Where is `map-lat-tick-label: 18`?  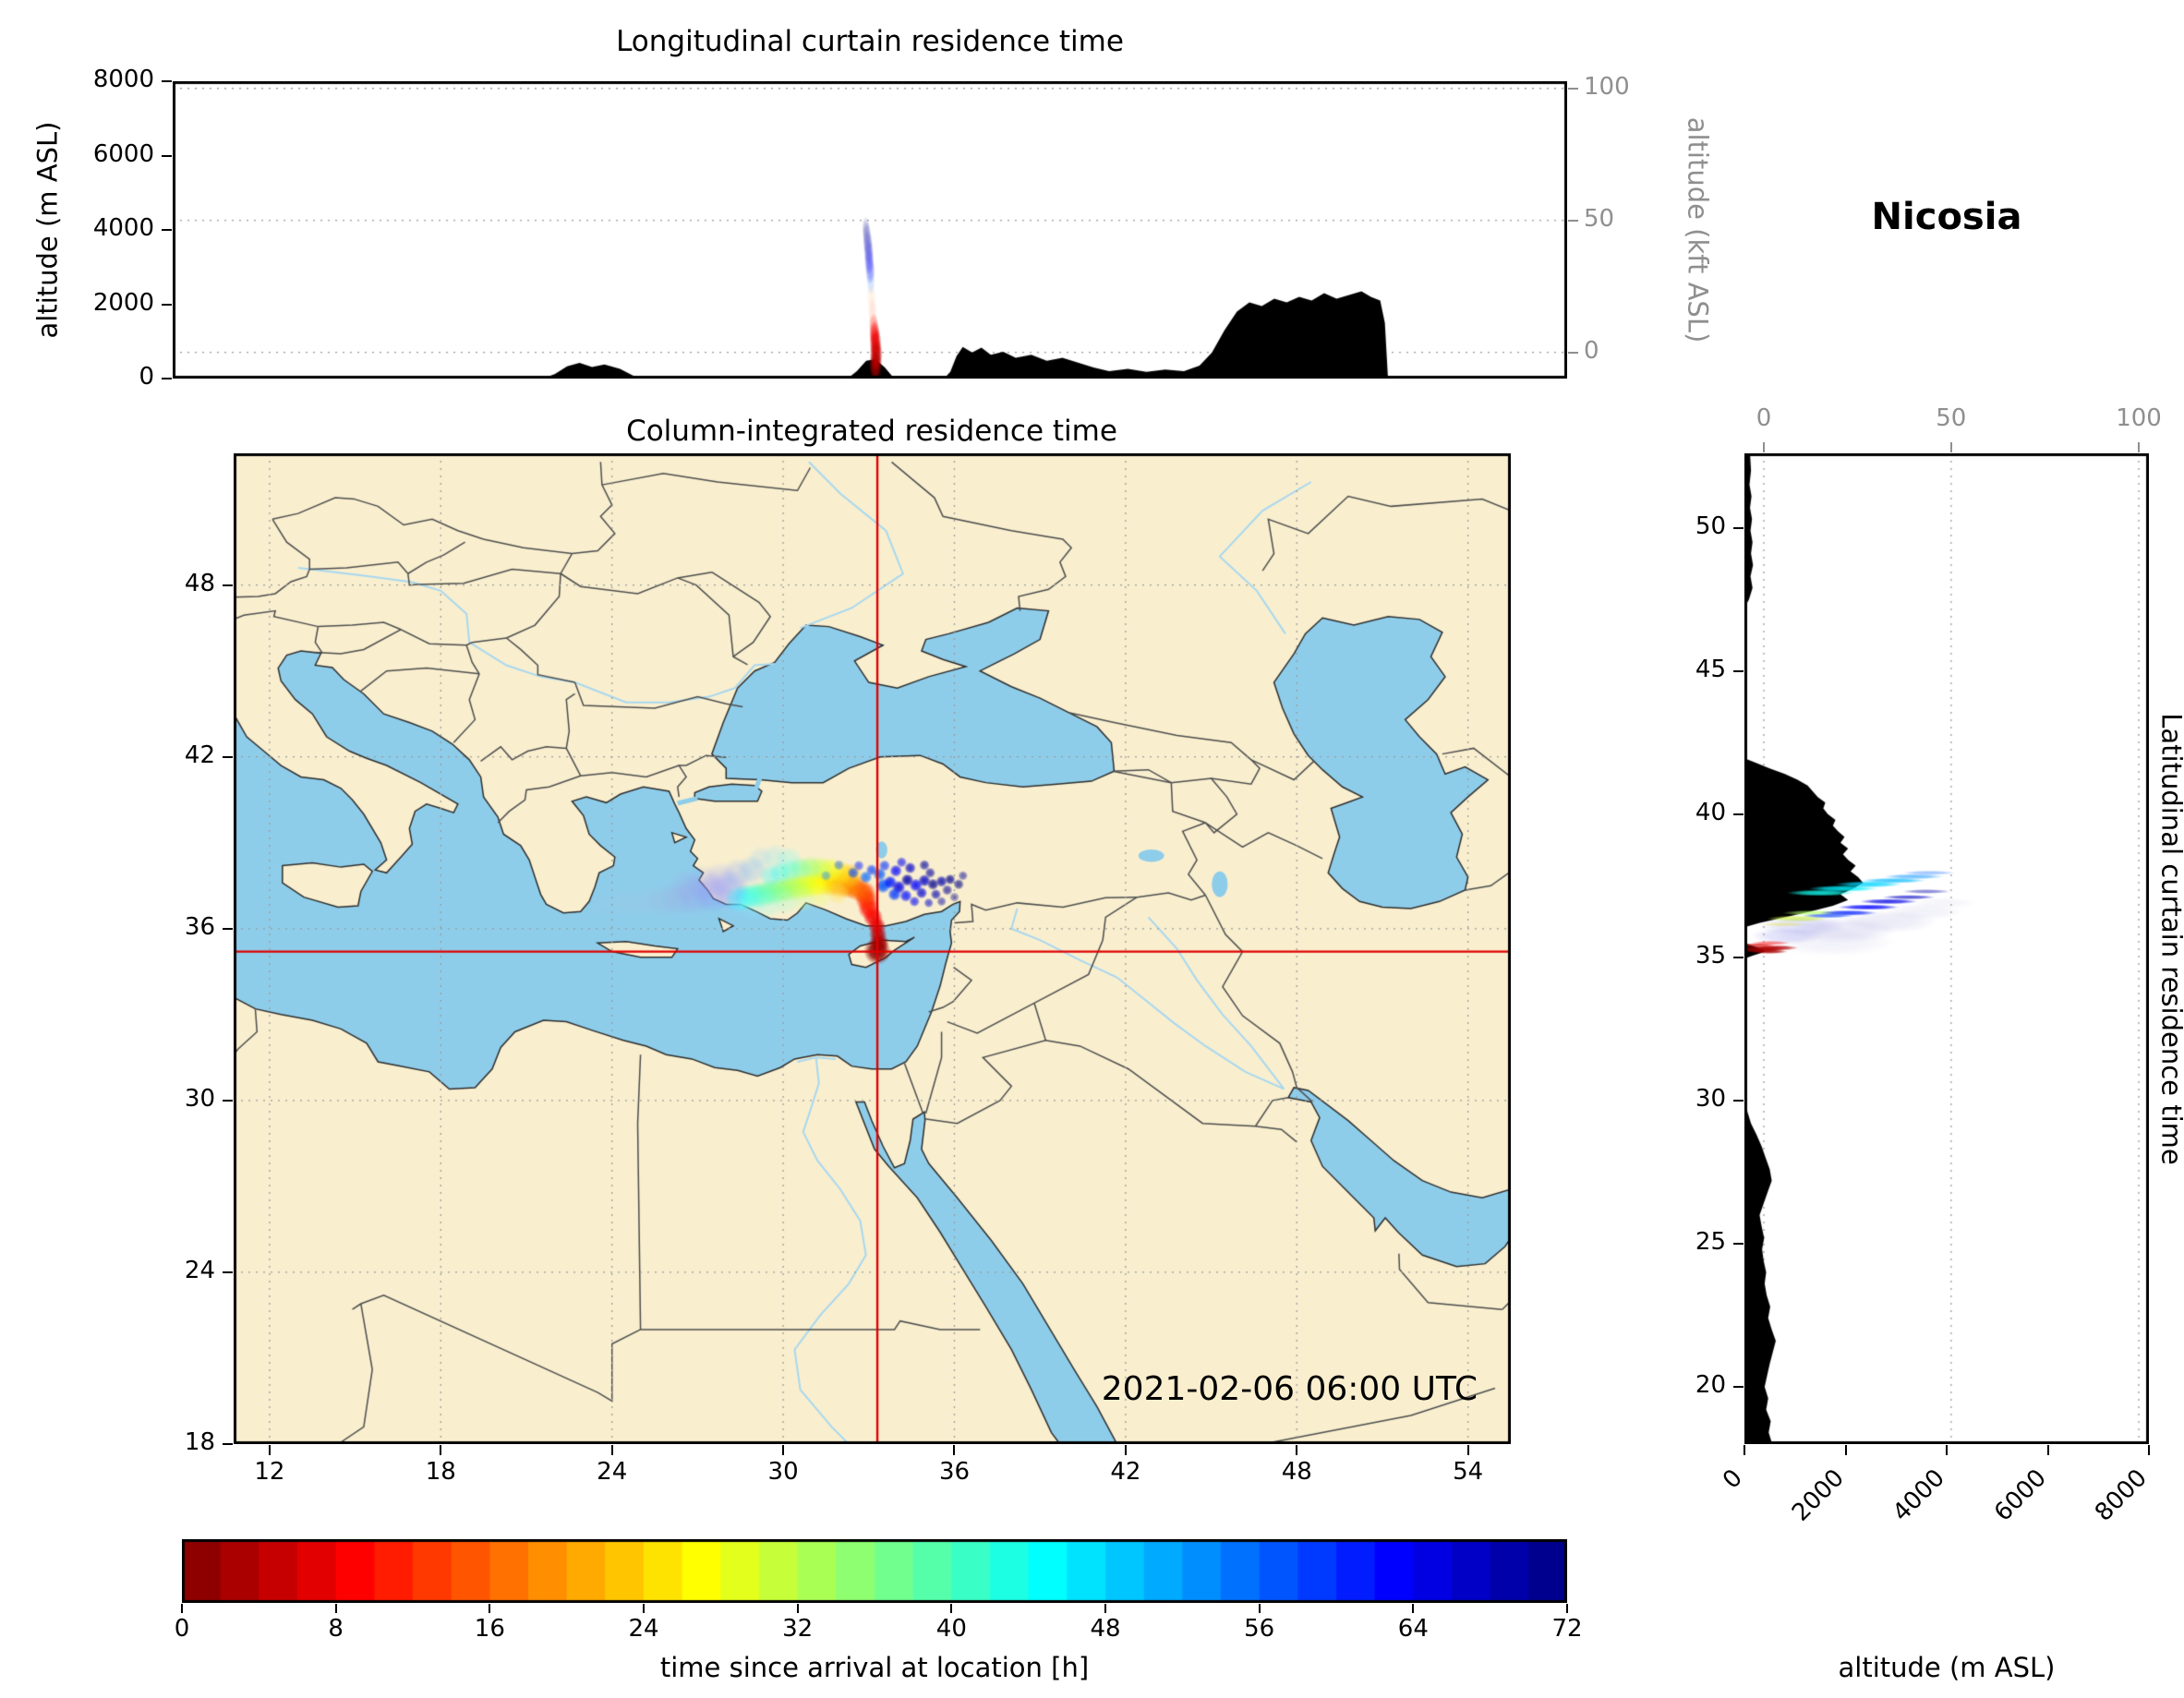 map-lat-tick-label: 18 is located at coordinates (199, 1442).